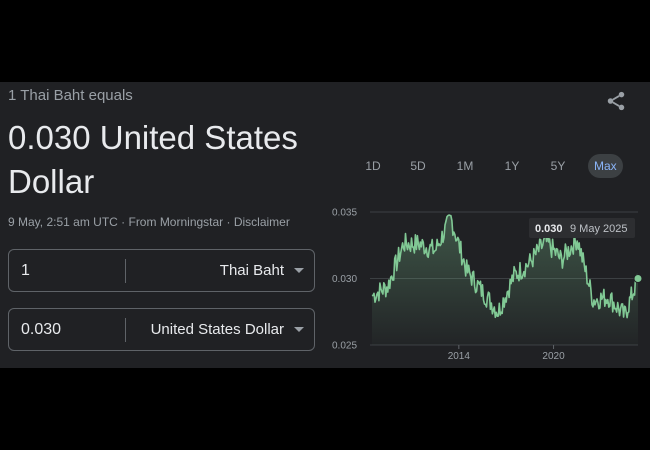  Describe the element at coordinates (70, 95) in the screenshot. I see `equals-label: 1 Thai Baht equals` at that location.